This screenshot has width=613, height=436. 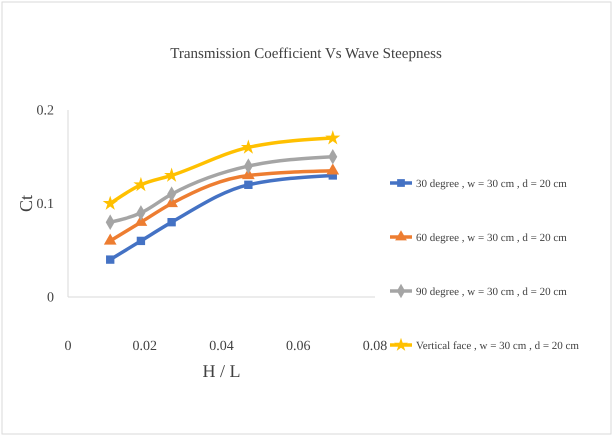 What do you see at coordinates (144, 346) in the screenshot?
I see `x-tick-label: 0.02` at bounding box center [144, 346].